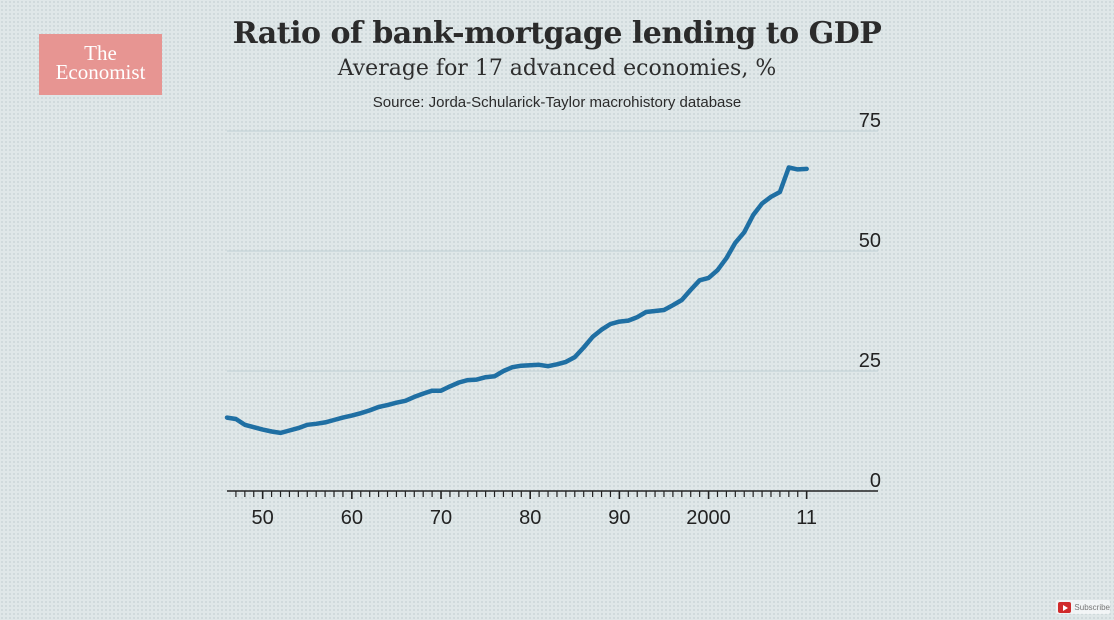 The height and width of the screenshot is (620, 1114). What do you see at coordinates (557, 68) in the screenshot?
I see `chart-subtitle: Average for 17 advanced economies, %` at bounding box center [557, 68].